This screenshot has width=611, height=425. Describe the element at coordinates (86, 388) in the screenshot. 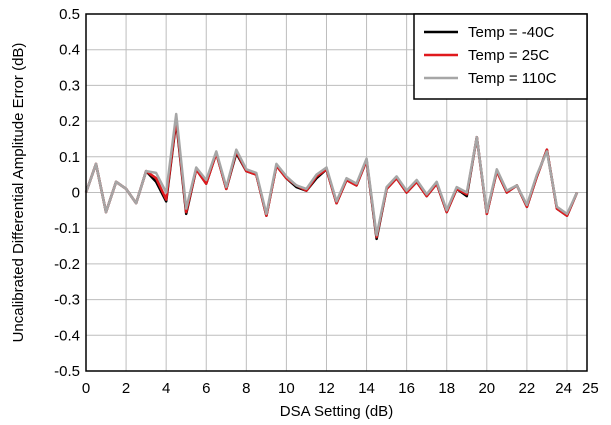

I see `x-tick-label: 0` at that location.